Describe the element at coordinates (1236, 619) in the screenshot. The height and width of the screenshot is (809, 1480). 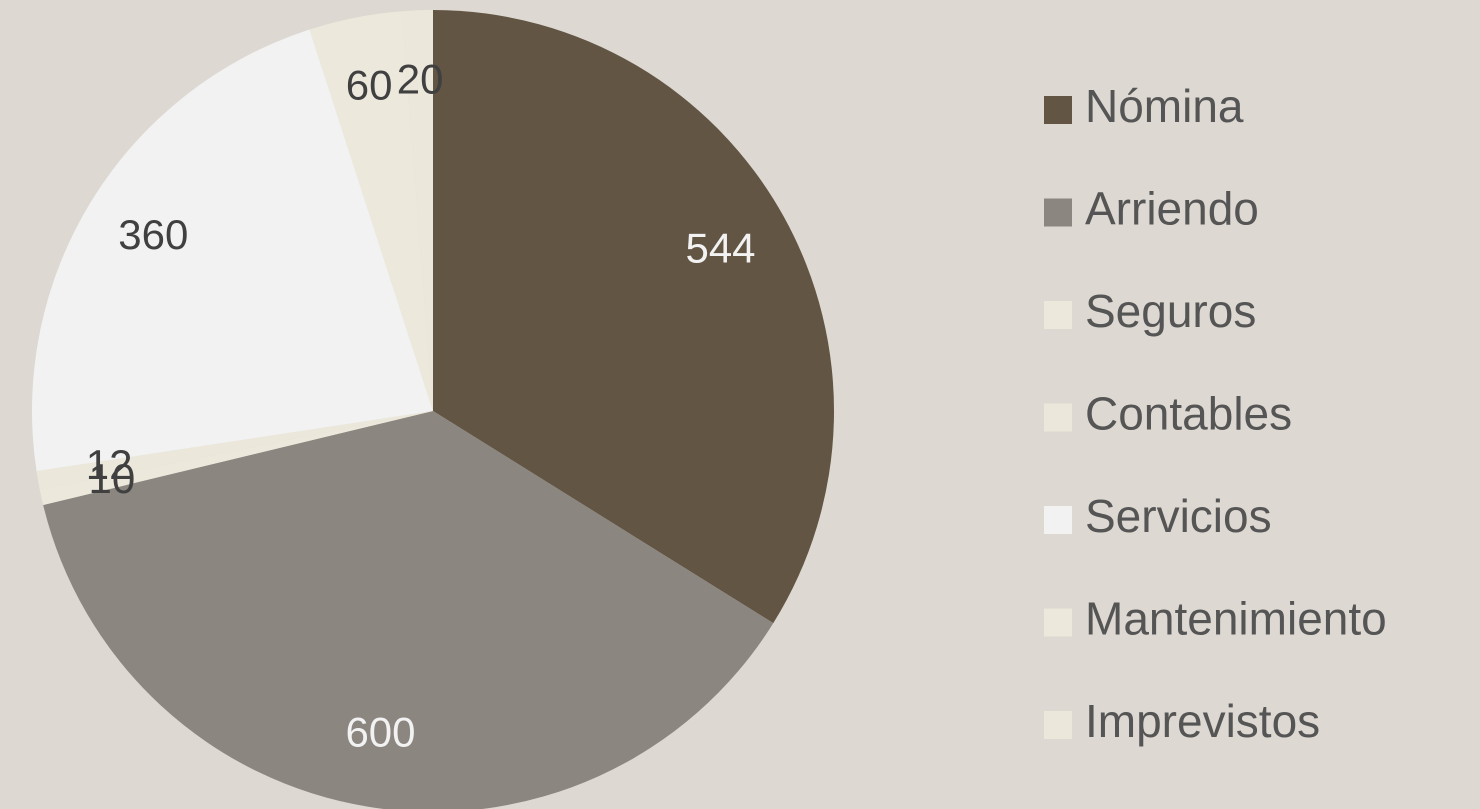
I see `legend-label: Mantenimiento` at that location.